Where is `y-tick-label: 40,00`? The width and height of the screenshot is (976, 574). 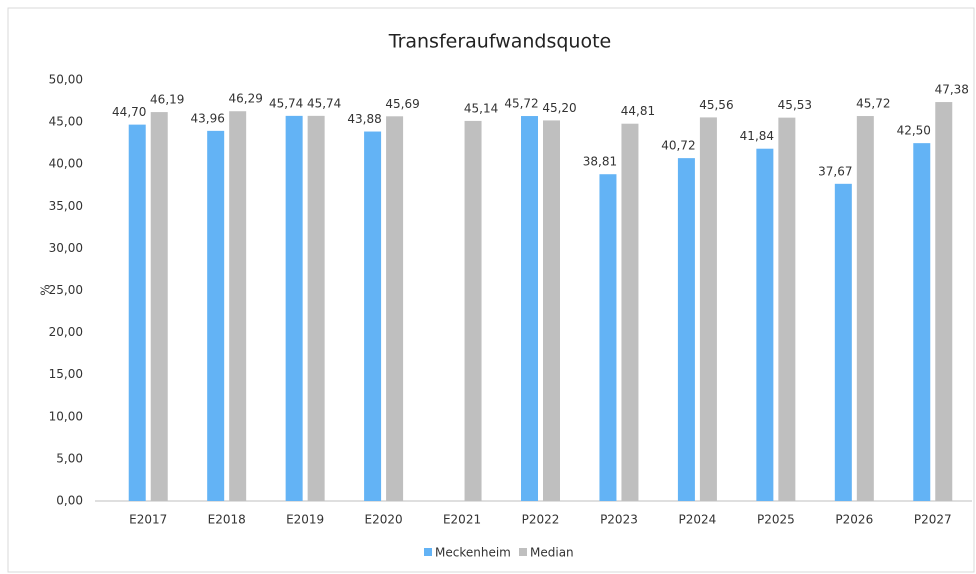 y-tick-label: 40,00 is located at coordinates (66, 164).